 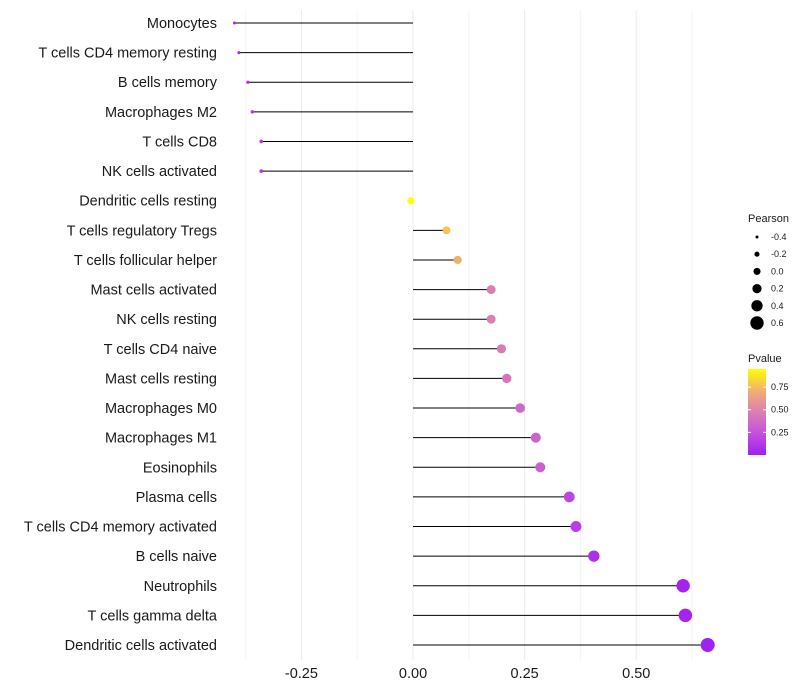 What do you see at coordinates (148, 202) in the screenshot?
I see `category-label: Dendritic cells resting` at bounding box center [148, 202].